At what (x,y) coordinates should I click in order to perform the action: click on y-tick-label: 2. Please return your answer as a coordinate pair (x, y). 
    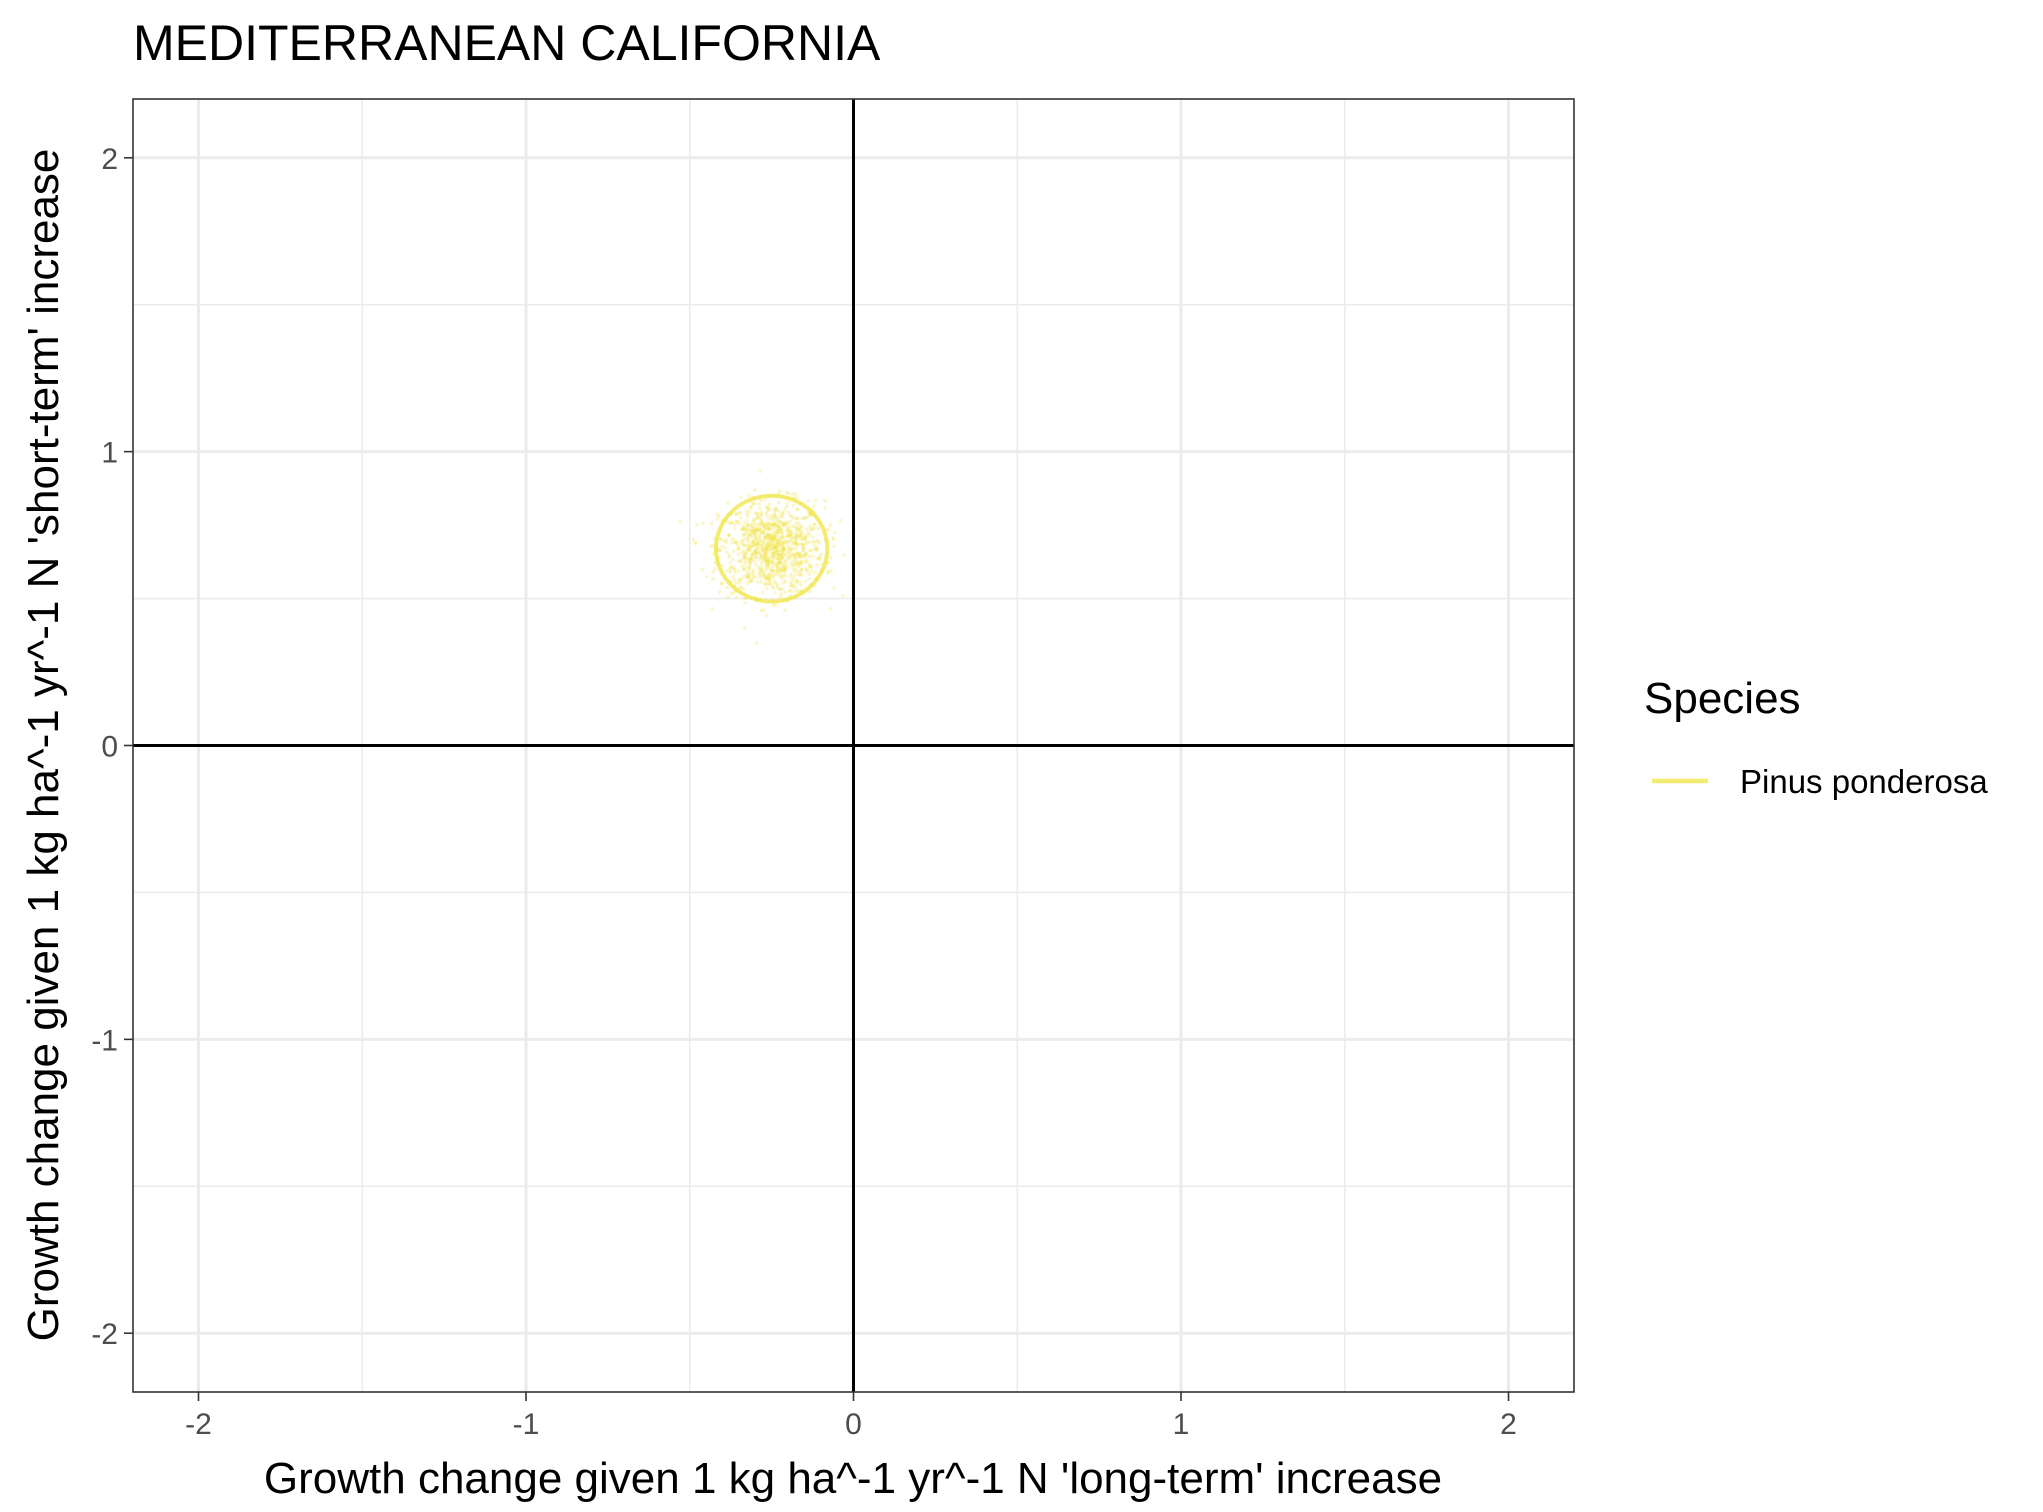
    Looking at the image, I should click on (109, 159).